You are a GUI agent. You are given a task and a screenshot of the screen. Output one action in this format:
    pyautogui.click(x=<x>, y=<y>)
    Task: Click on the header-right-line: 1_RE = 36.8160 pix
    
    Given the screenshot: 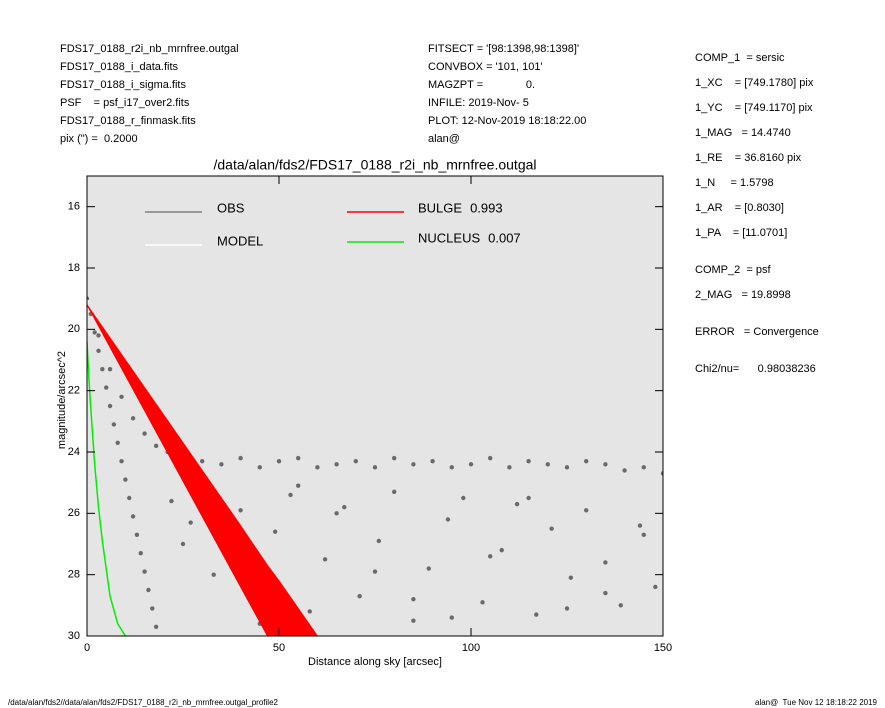 What is the action you would take?
    pyautogui.click(x=748, y=158)
    